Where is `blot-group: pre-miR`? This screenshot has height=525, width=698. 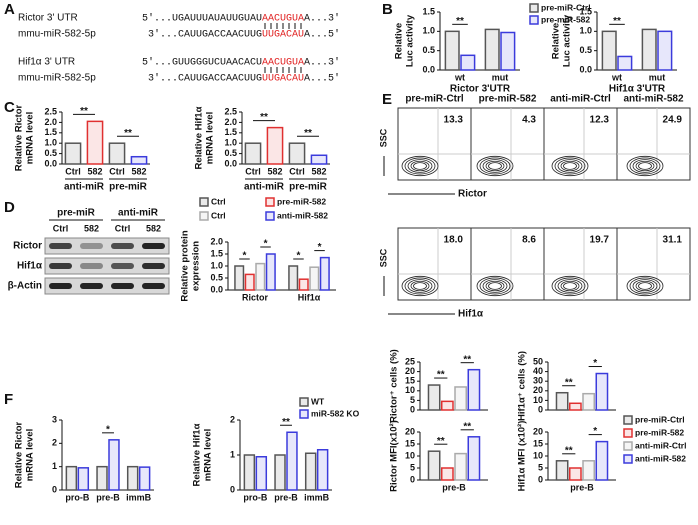
blot-group: pre-miR is located at coordinates (76, 213).